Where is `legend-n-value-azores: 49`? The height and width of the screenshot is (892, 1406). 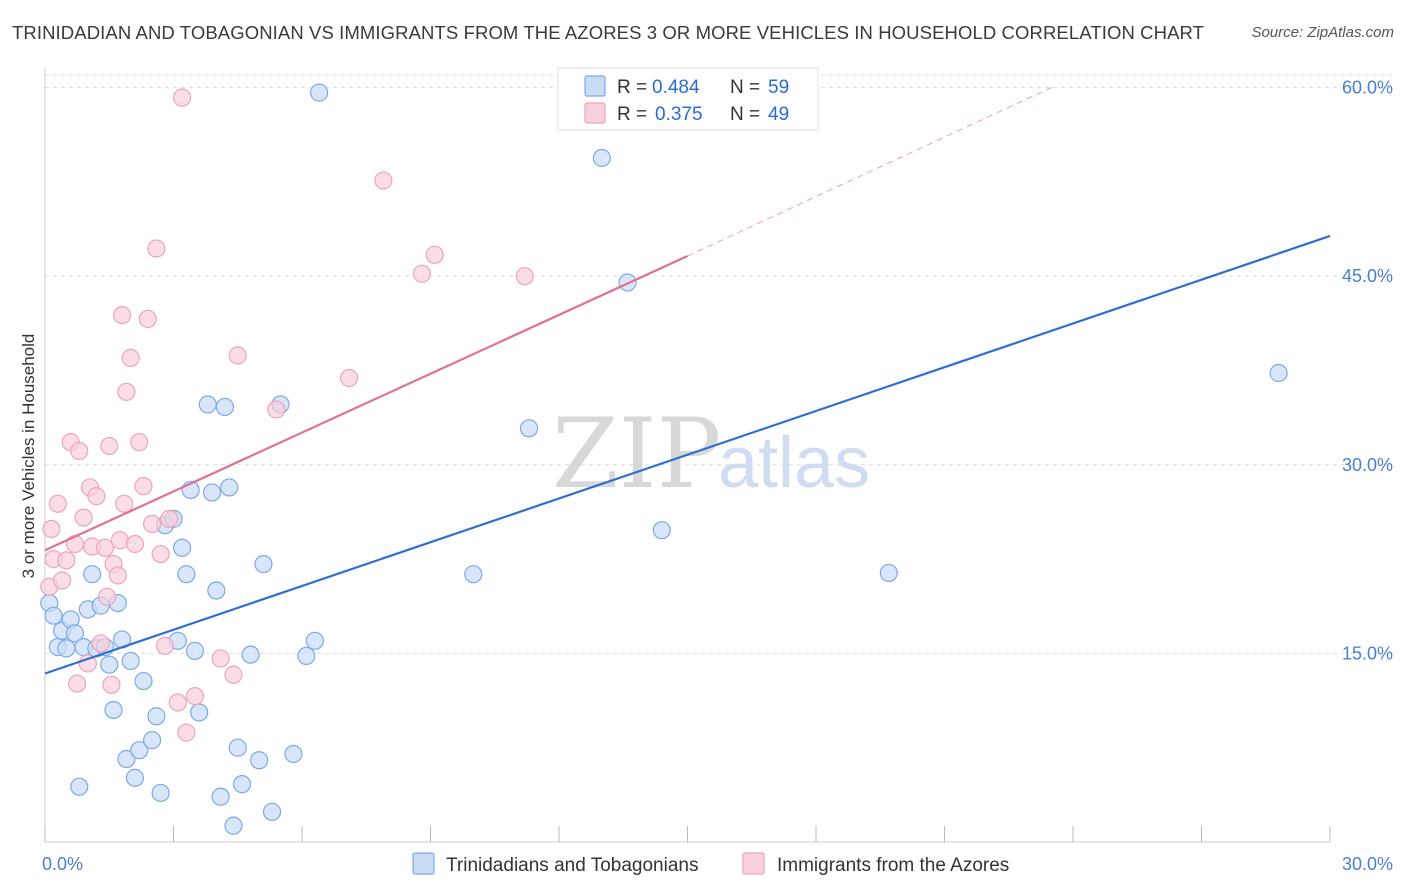 legend-n-value-azores: 49 is located at coordinates (778, 114).